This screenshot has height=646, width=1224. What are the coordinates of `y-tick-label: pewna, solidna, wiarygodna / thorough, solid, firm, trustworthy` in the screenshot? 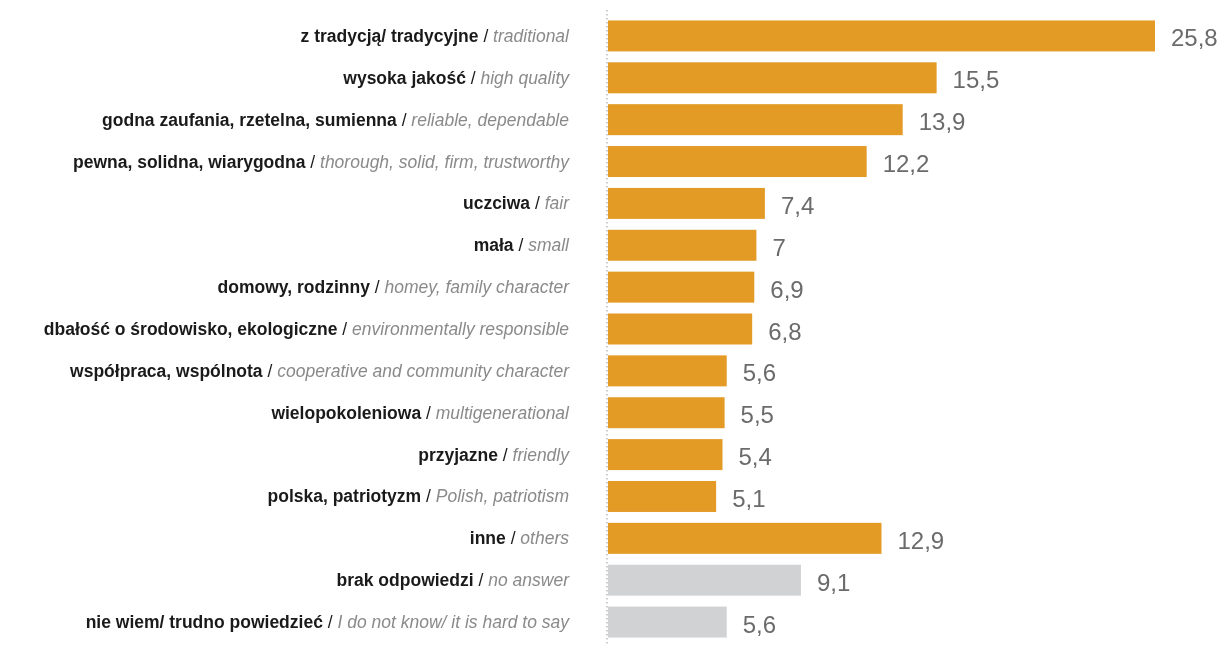 It's located at (322, 161).